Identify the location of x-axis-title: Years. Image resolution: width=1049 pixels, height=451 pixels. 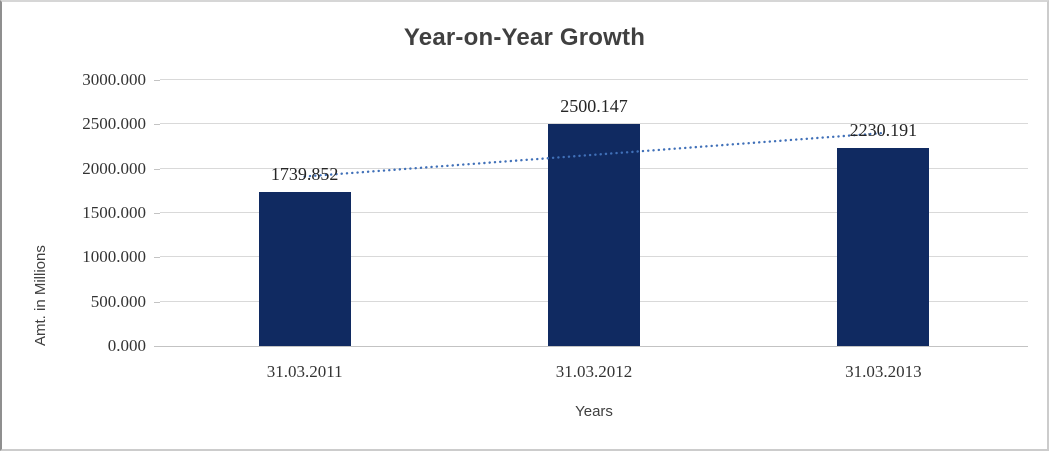
(594, 411).